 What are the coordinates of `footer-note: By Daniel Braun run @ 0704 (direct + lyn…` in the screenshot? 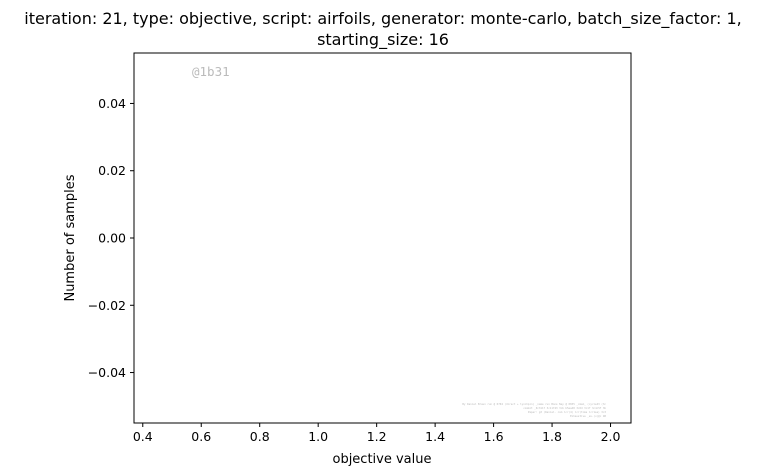 It's located at (534, 410).